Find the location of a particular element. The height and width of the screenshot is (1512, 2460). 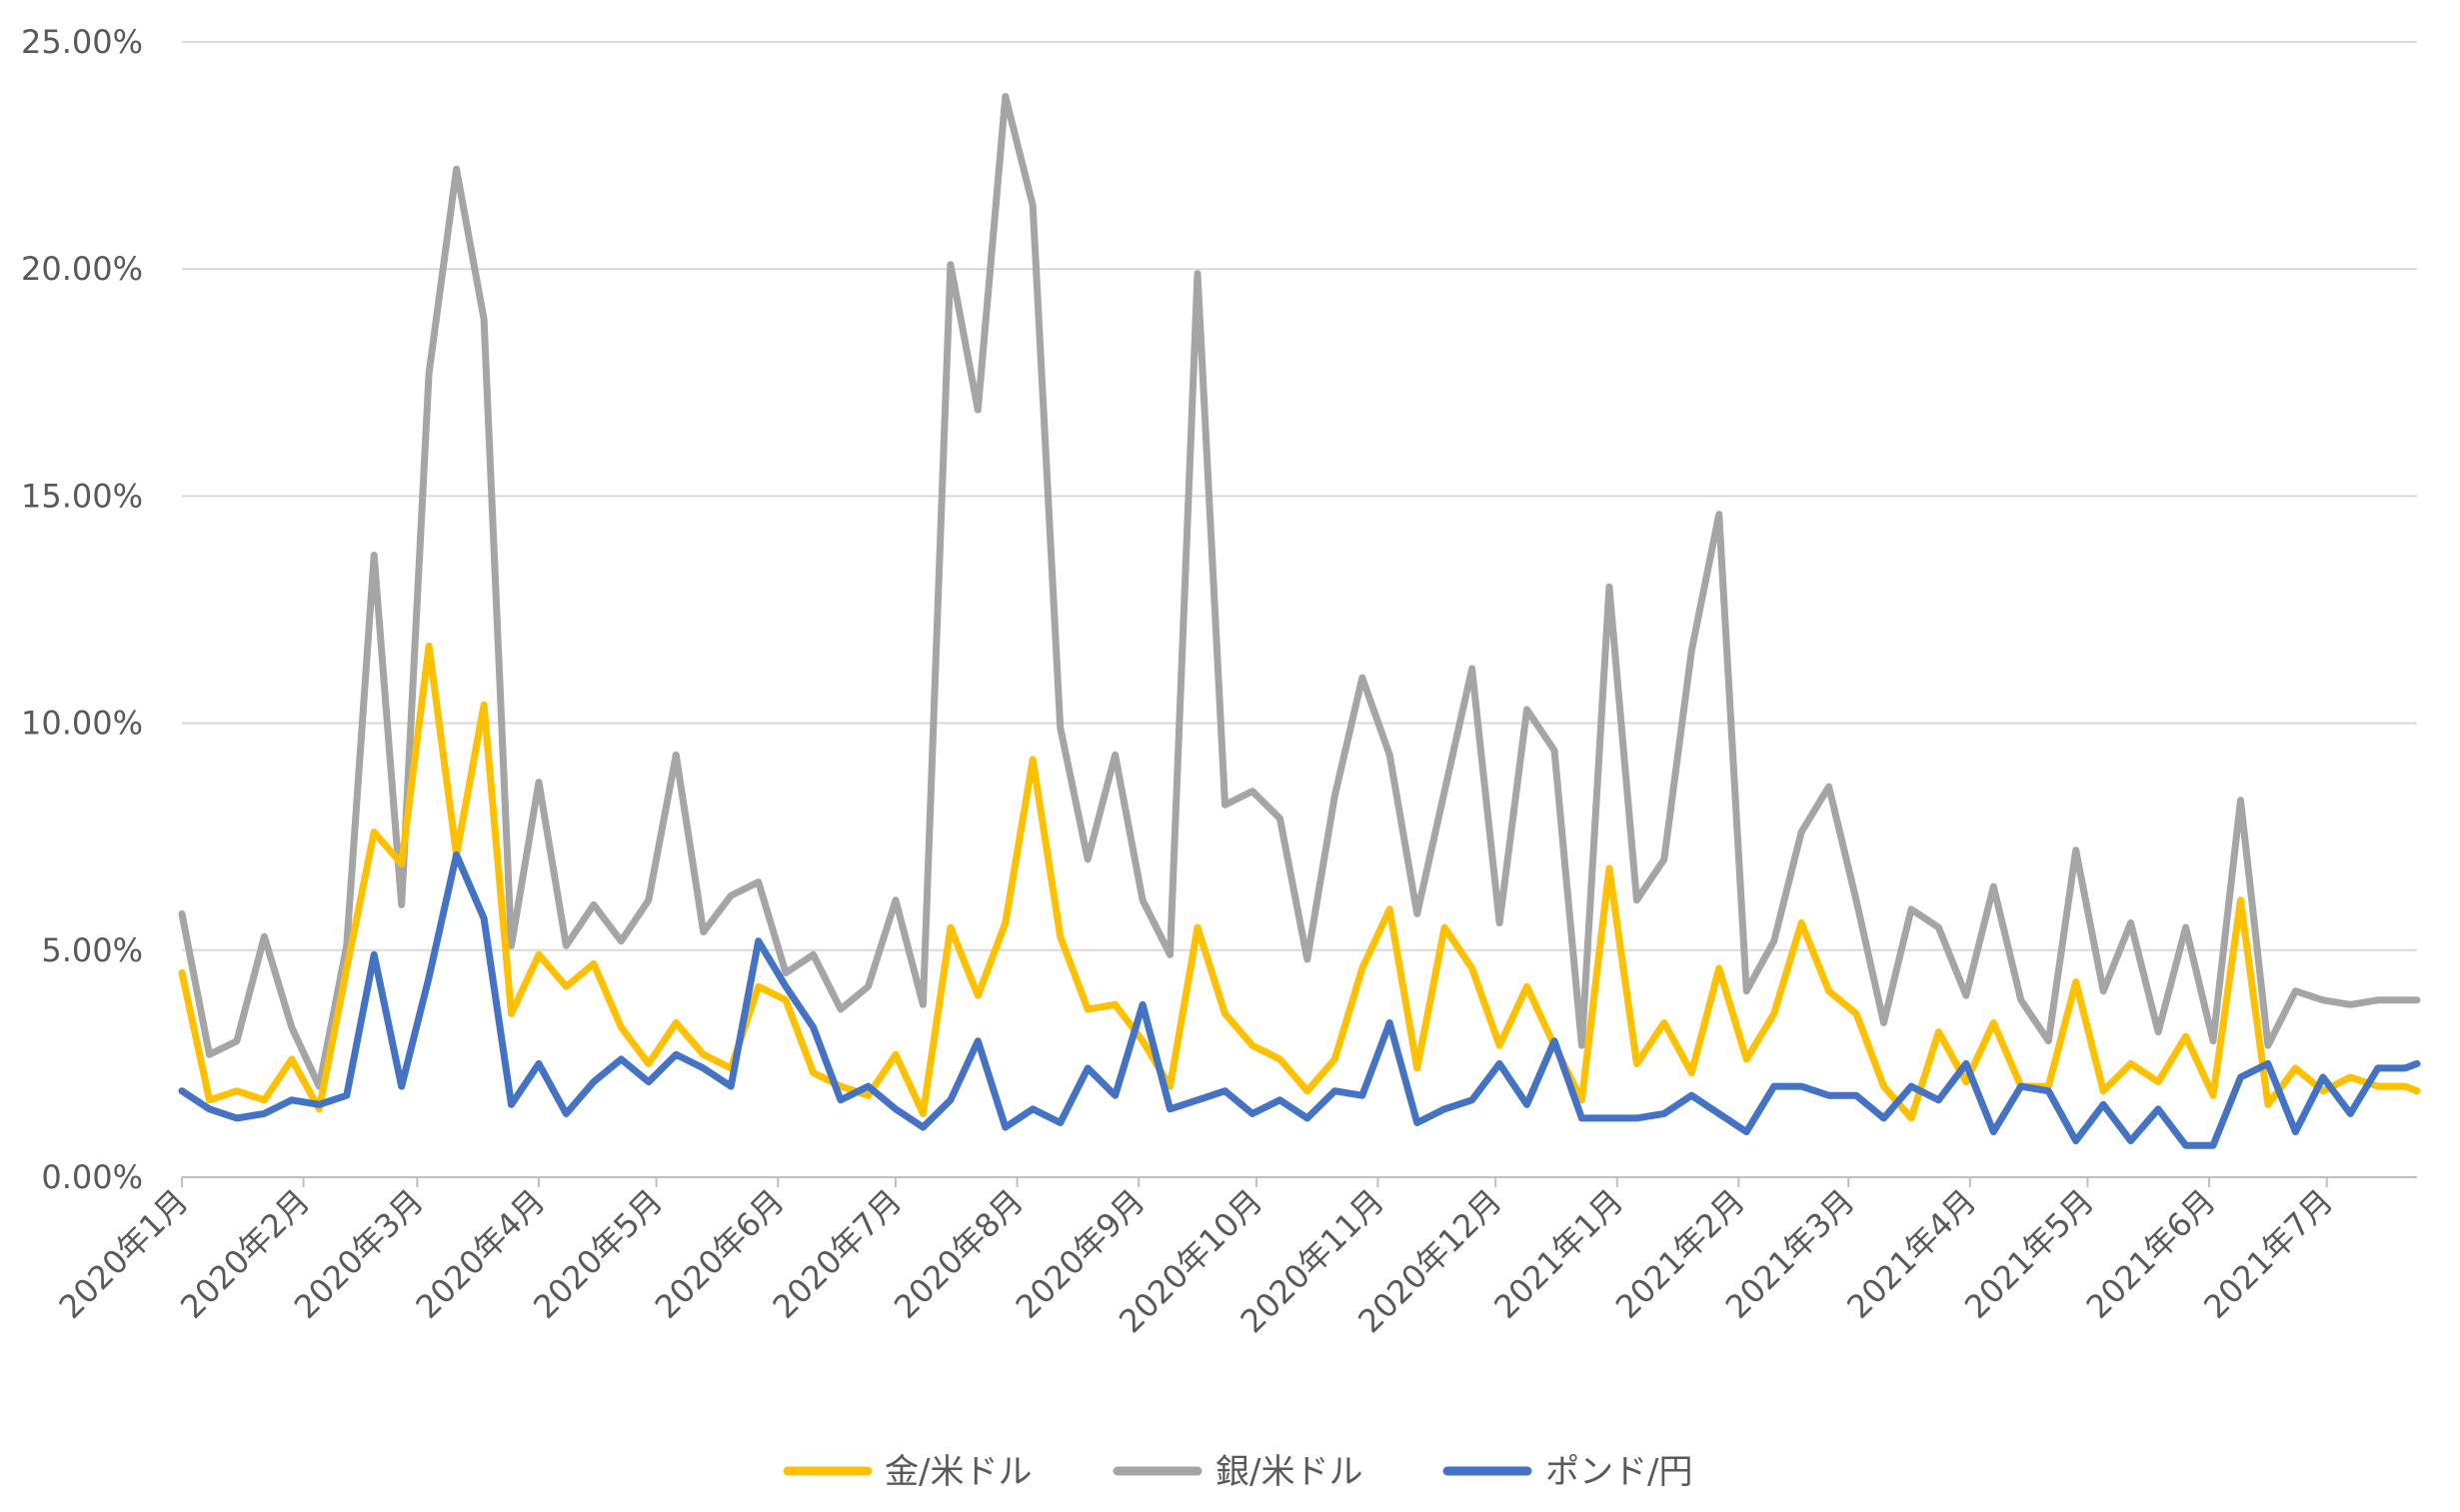

x-tick-label: 2021年5月 is located at coordinates (2029, 1254).